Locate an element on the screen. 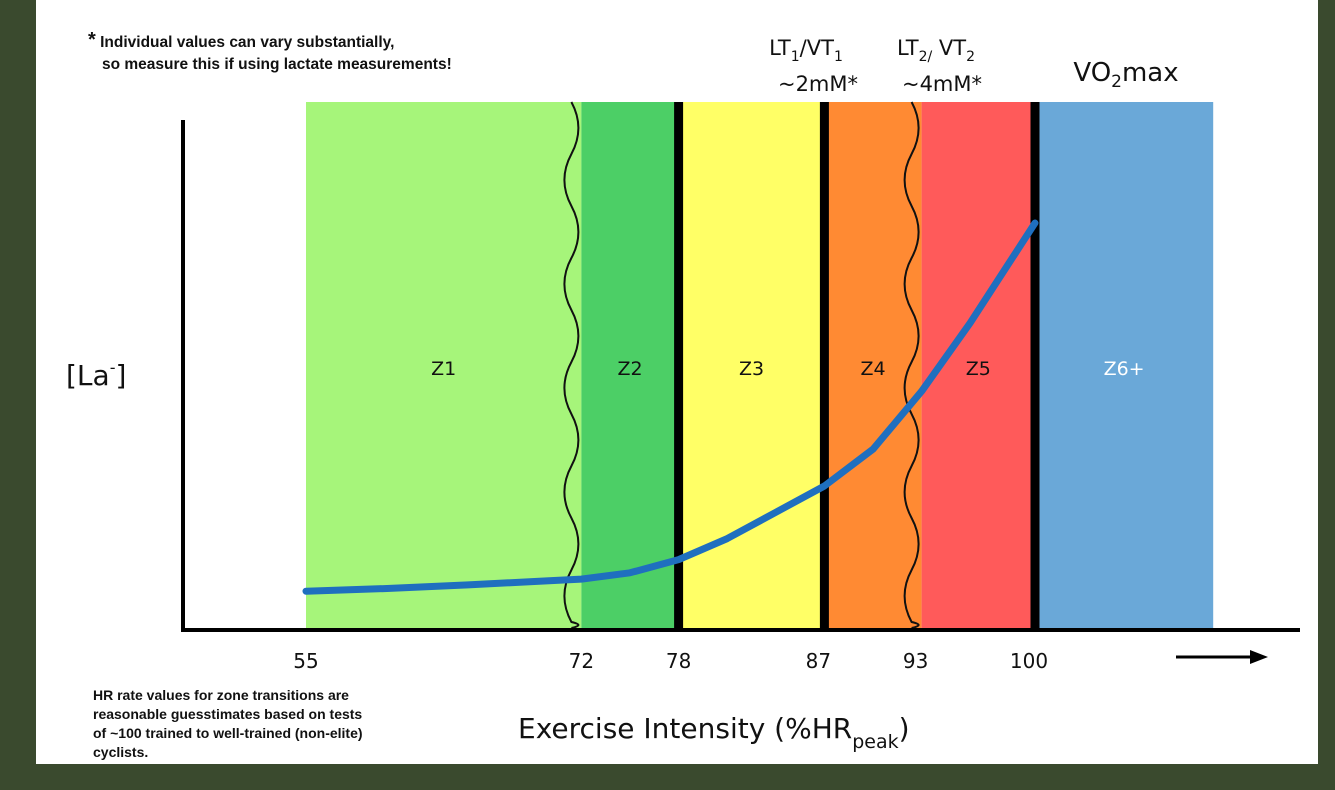 Image resolution: width=1335 pixels, height=790 pixels. bottom-note-line-2: reasonable guesstimates based on tests is located at coordinates (228, 714).